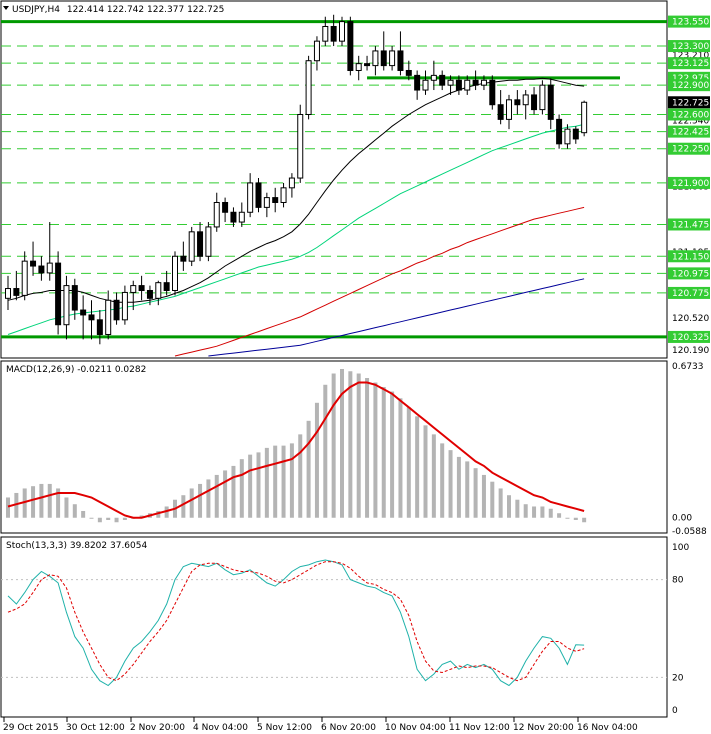 The image size is (711, 734). What do you see at coordinates (690, 115) in the screenshot?
I see `level-tag-label: 122.600` at bounding box center [690, 115].